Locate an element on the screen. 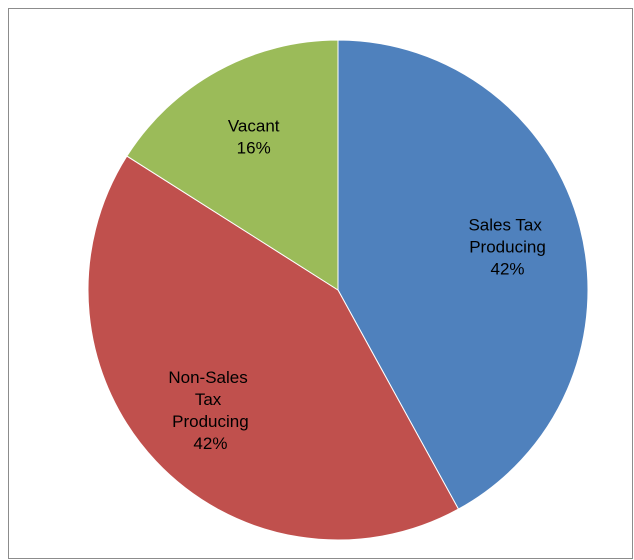 The image size is (634, 560). slice-label: Vacant is located at coordinates (254, 126).